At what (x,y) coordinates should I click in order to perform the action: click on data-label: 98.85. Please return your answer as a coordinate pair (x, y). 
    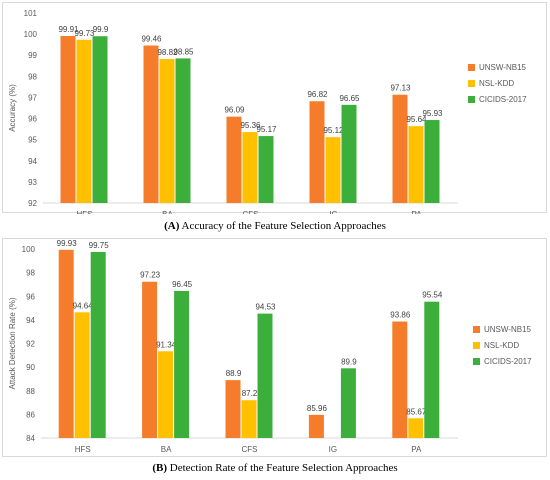
    Looking at the image, I should click on (183, 51).